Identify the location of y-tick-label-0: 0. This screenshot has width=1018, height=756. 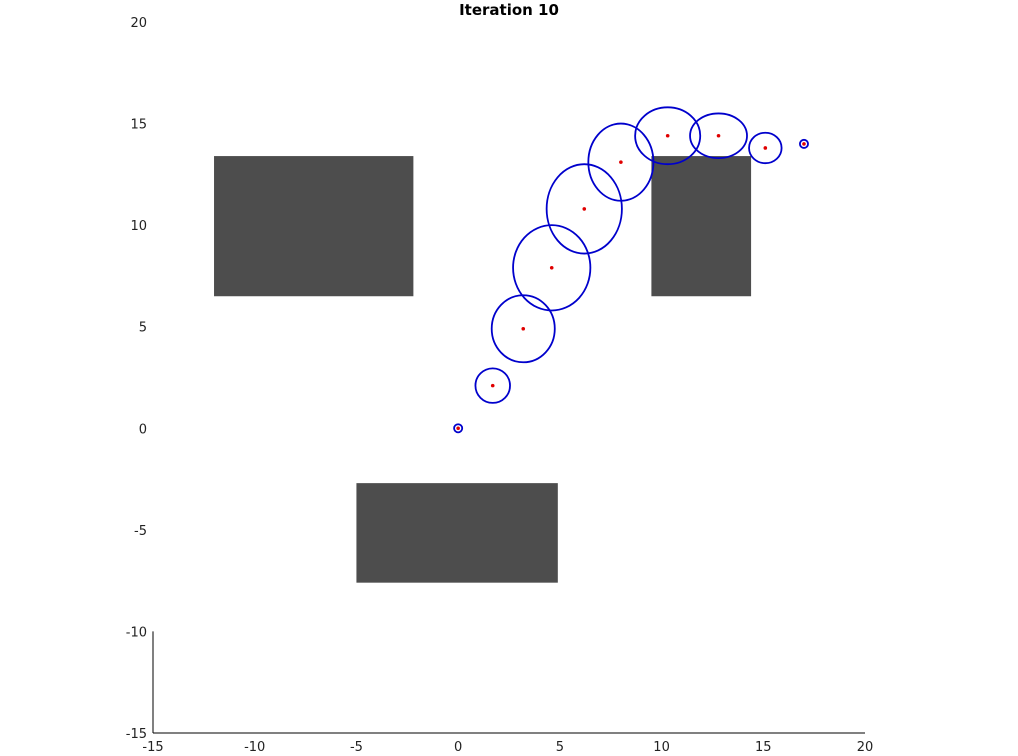
(143, 429).